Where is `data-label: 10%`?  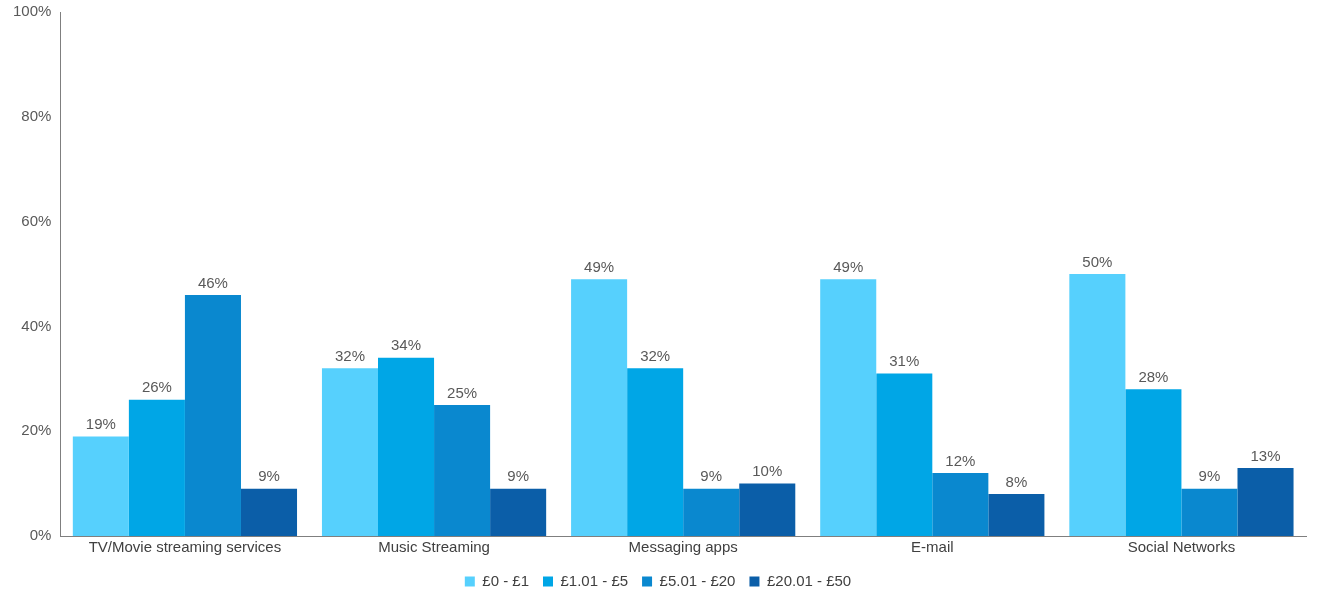 data-label: 10% is located at coordinates (767, 471).